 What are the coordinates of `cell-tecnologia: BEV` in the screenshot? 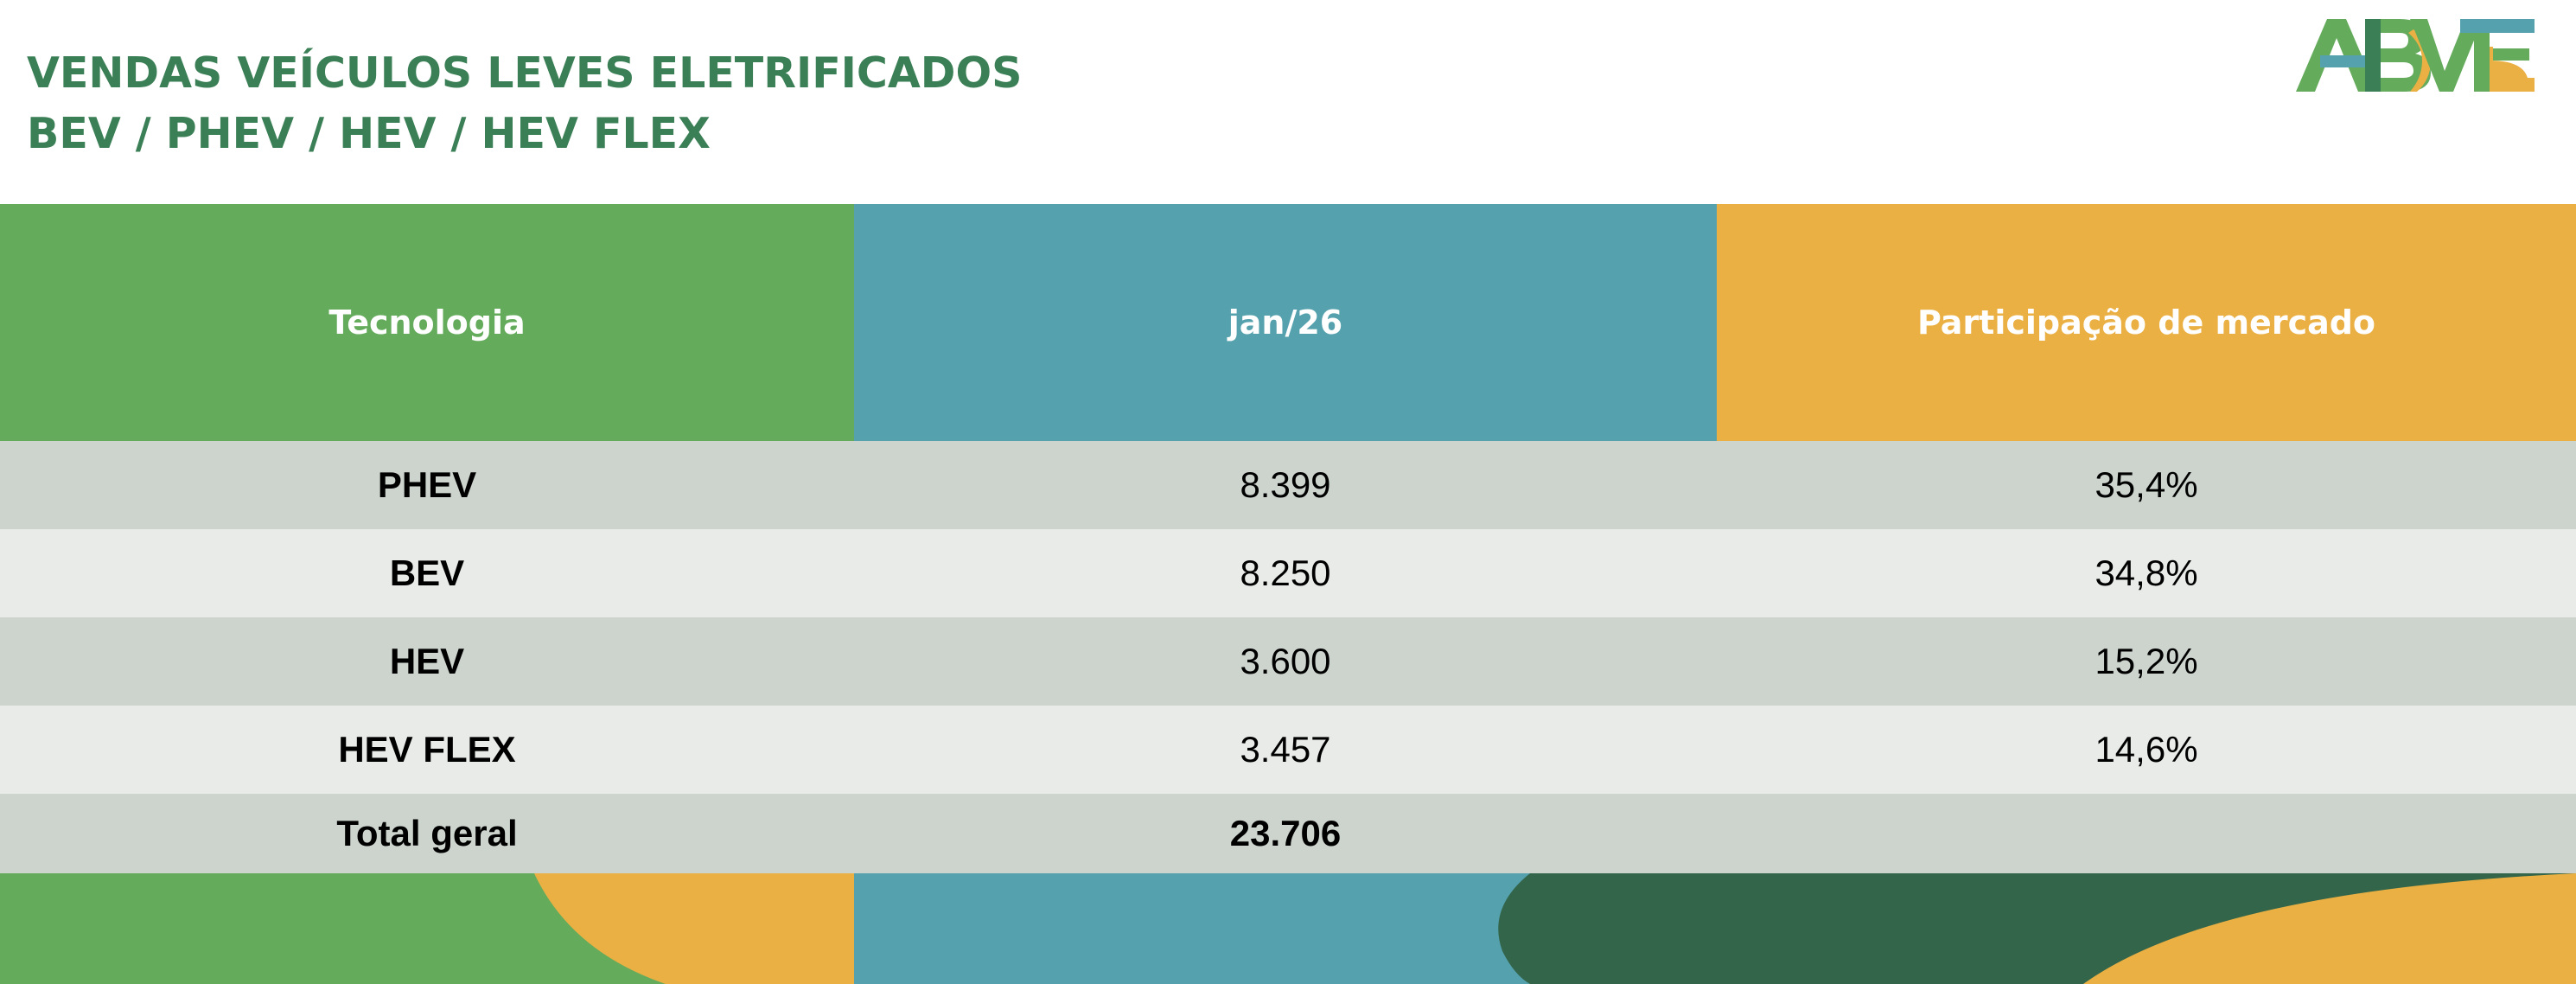 It's located at (427, 573).